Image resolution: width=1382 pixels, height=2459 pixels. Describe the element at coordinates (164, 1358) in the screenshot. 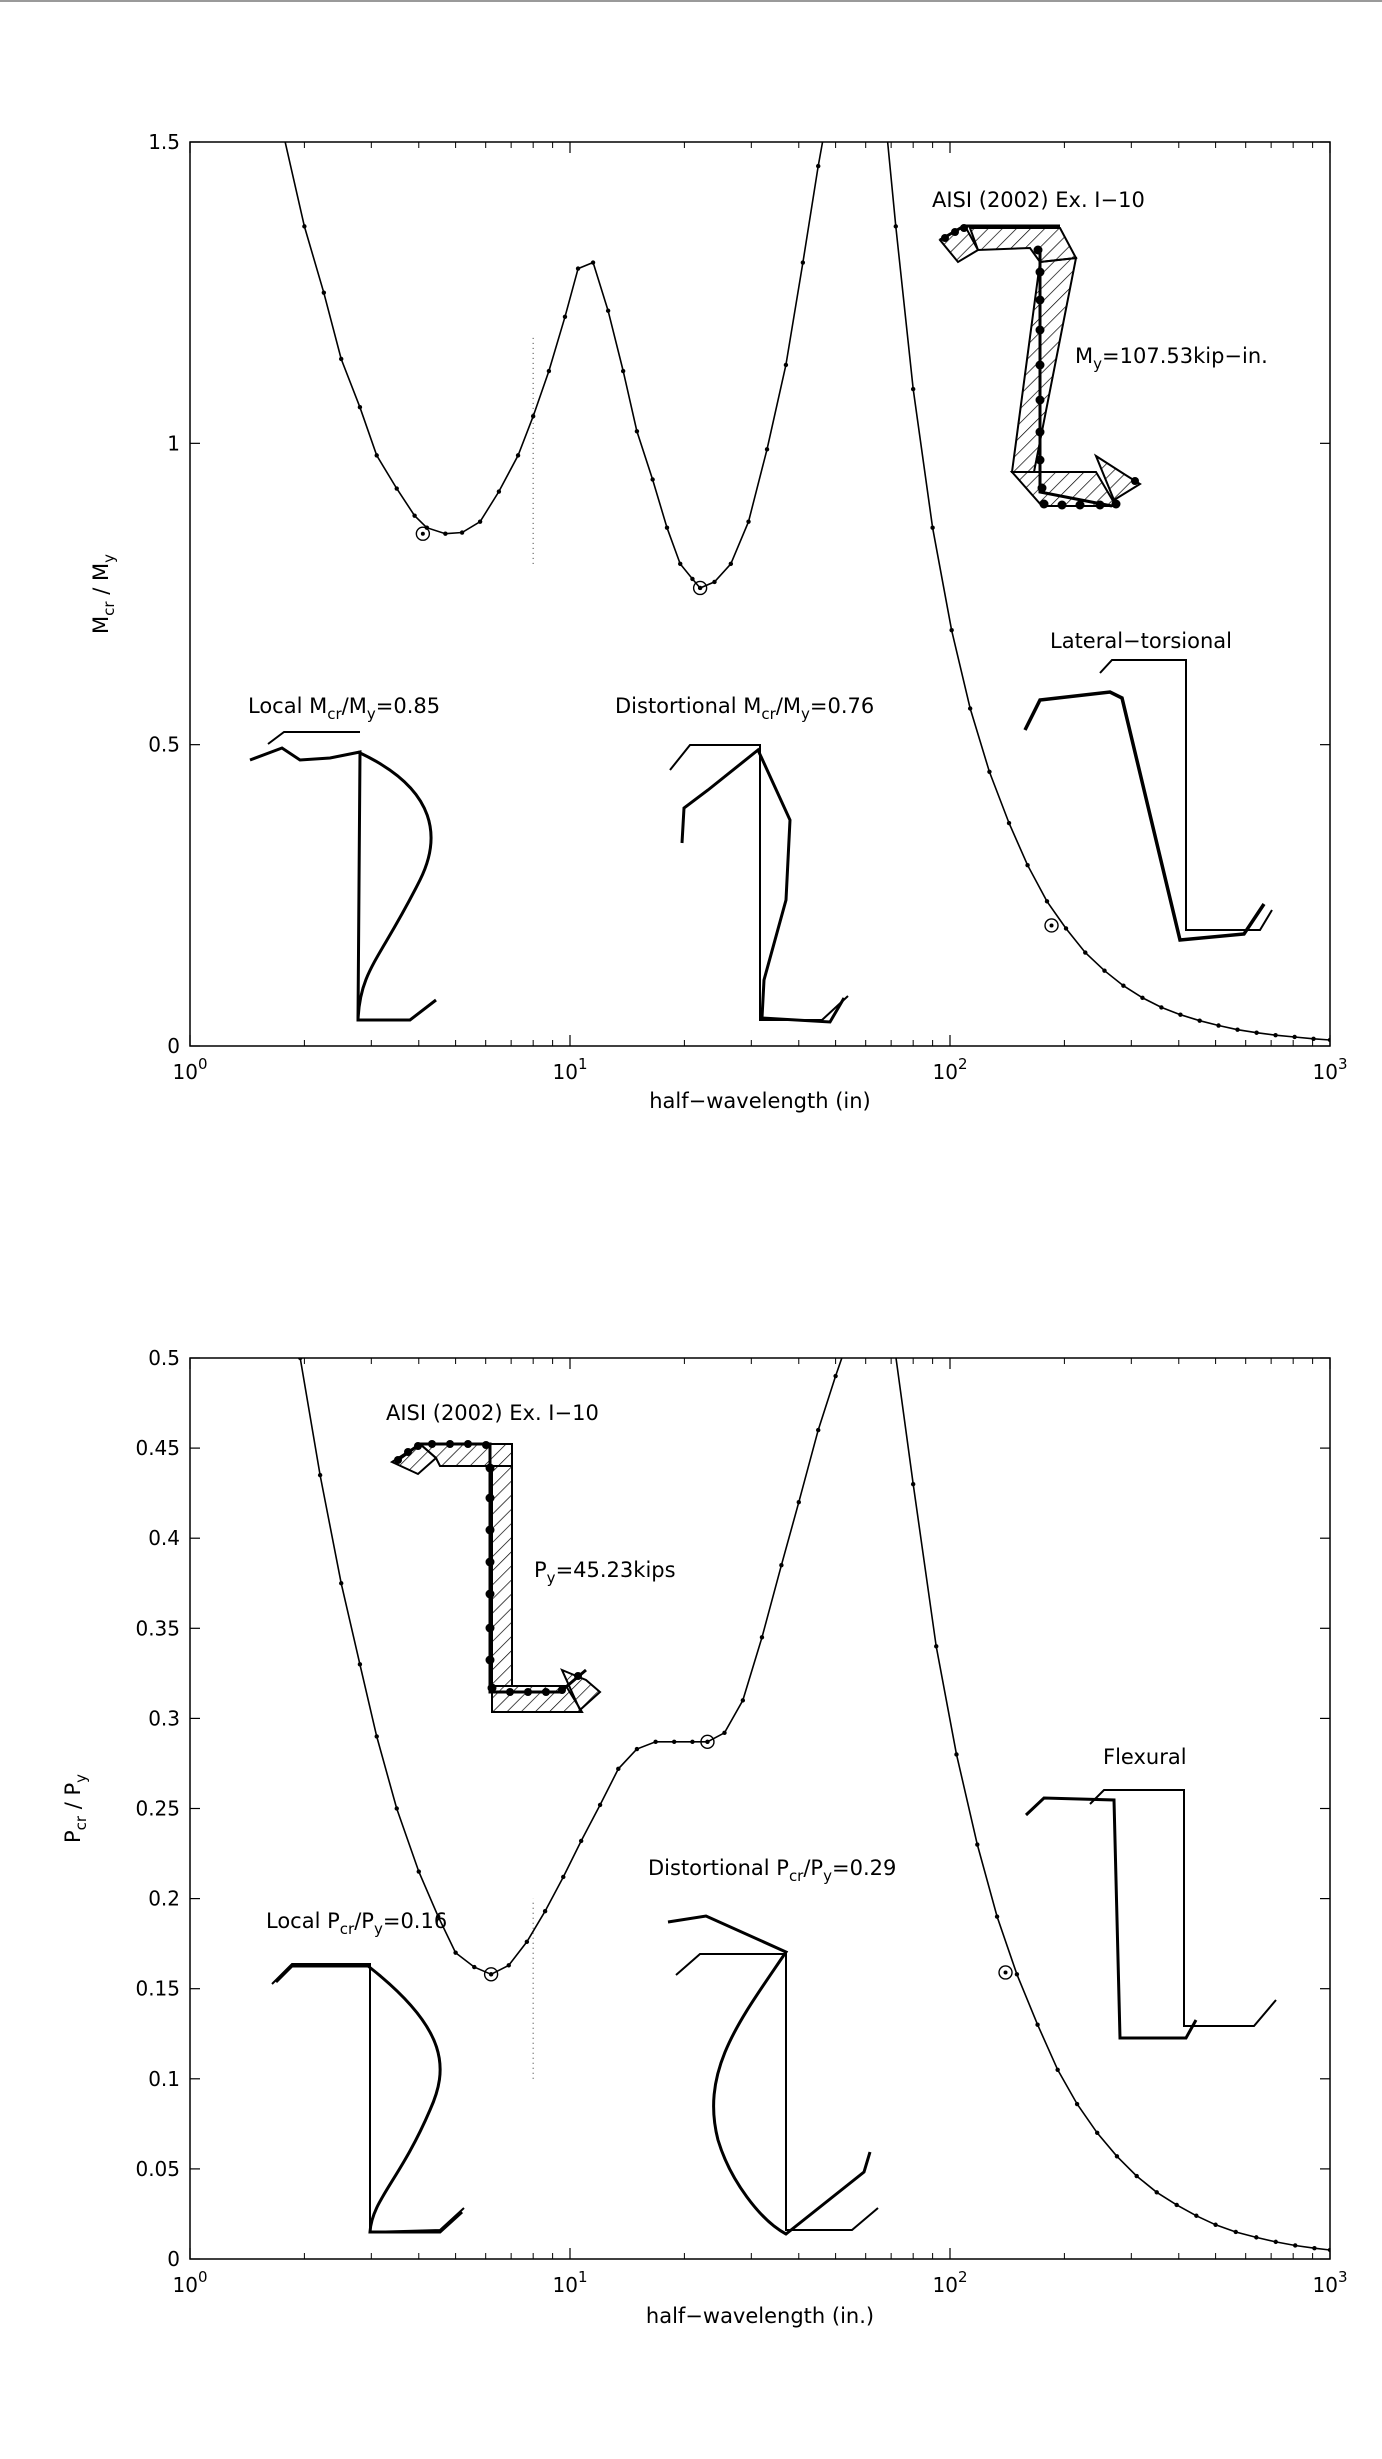

I see `y-tick-label: 0.5` at that location.